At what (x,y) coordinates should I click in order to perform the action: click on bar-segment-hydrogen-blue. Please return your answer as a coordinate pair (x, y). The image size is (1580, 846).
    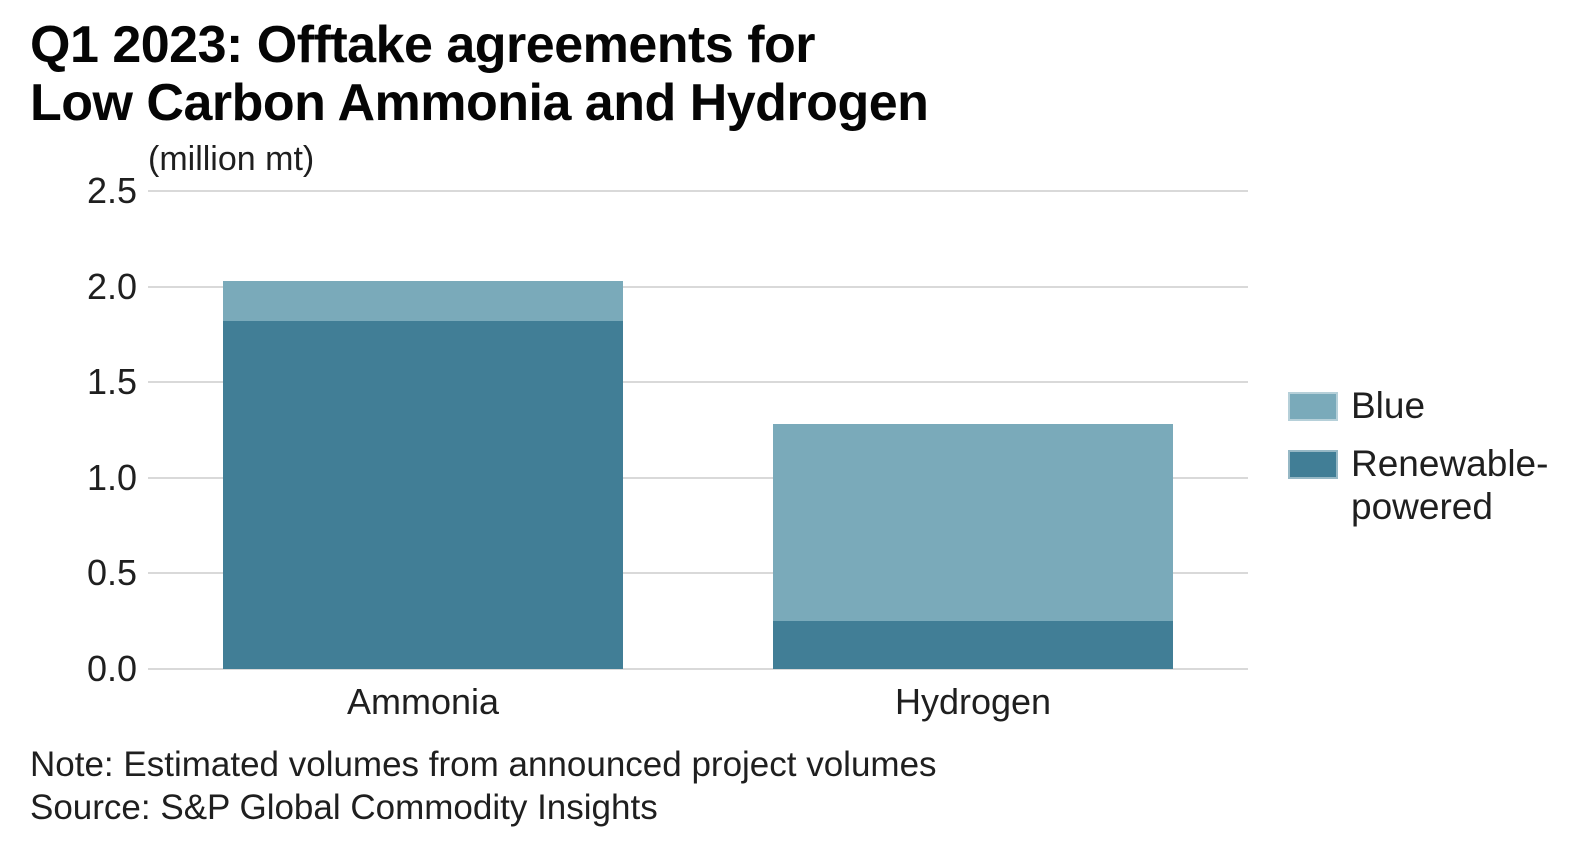
    Looking at the image, I should click on (973, 523).